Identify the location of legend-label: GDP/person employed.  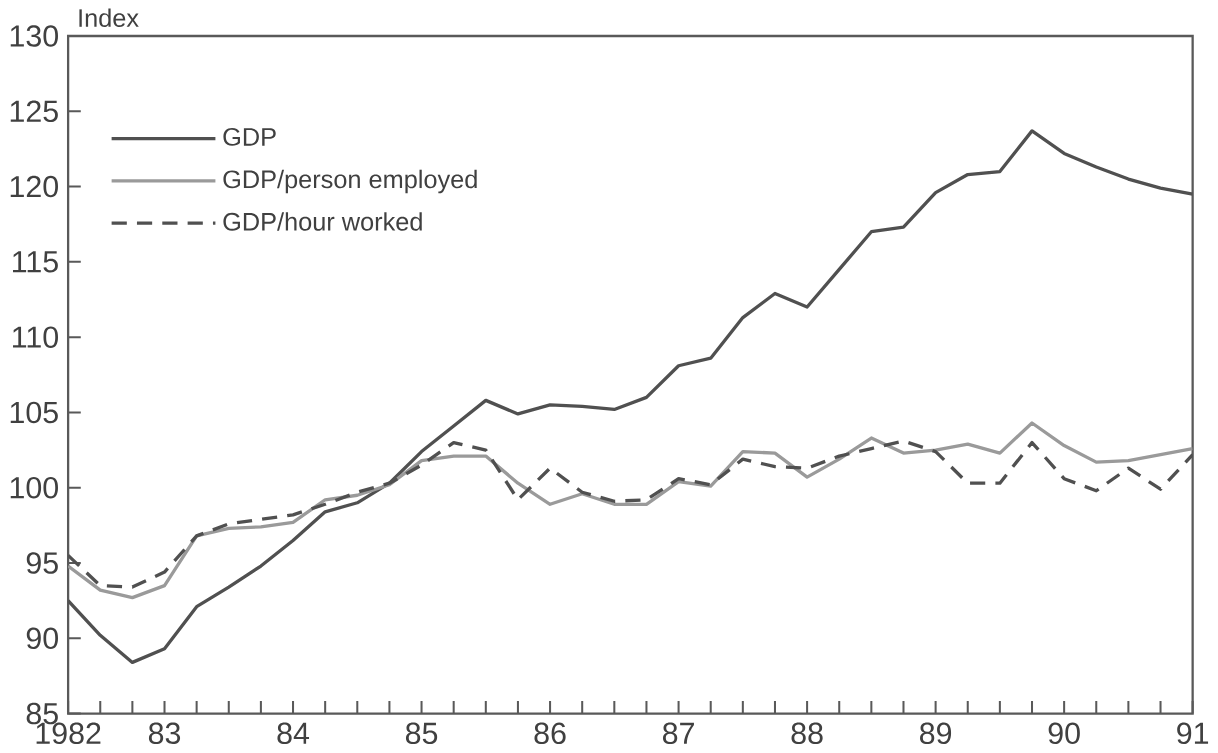
(350, 181).